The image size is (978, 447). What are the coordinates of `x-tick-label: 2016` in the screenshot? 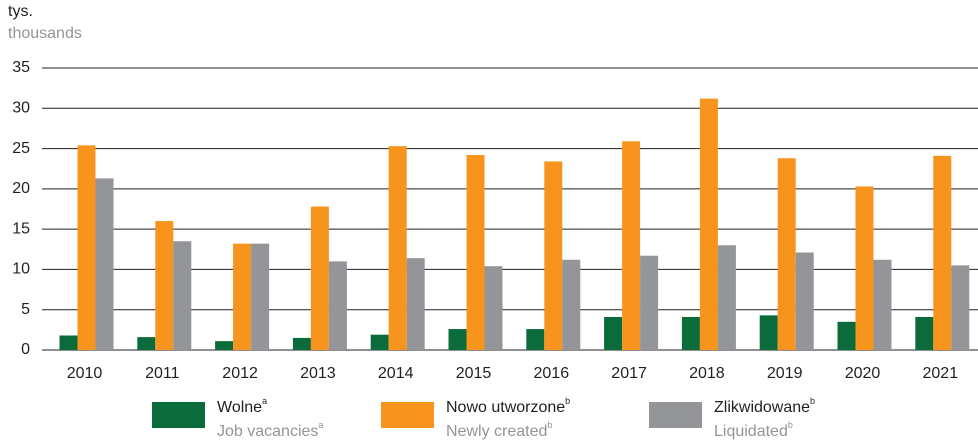 It's located at (552, 373).